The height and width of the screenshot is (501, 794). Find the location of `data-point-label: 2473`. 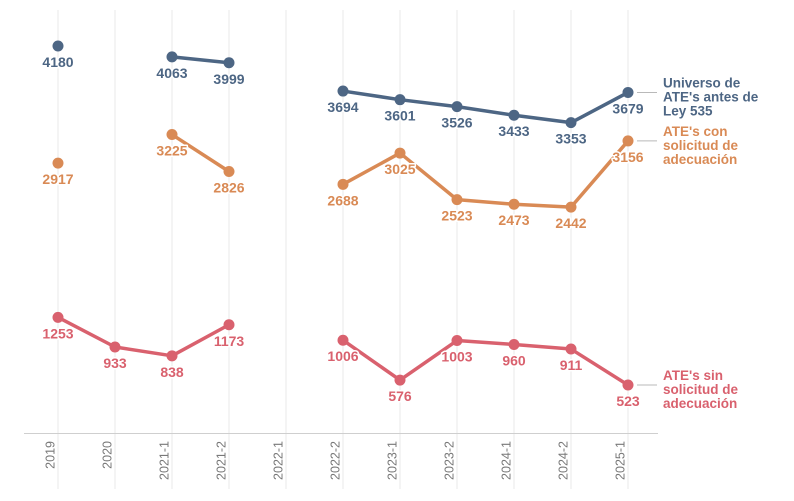

data-point-label: 2473 is located at coordinates (513, 220).